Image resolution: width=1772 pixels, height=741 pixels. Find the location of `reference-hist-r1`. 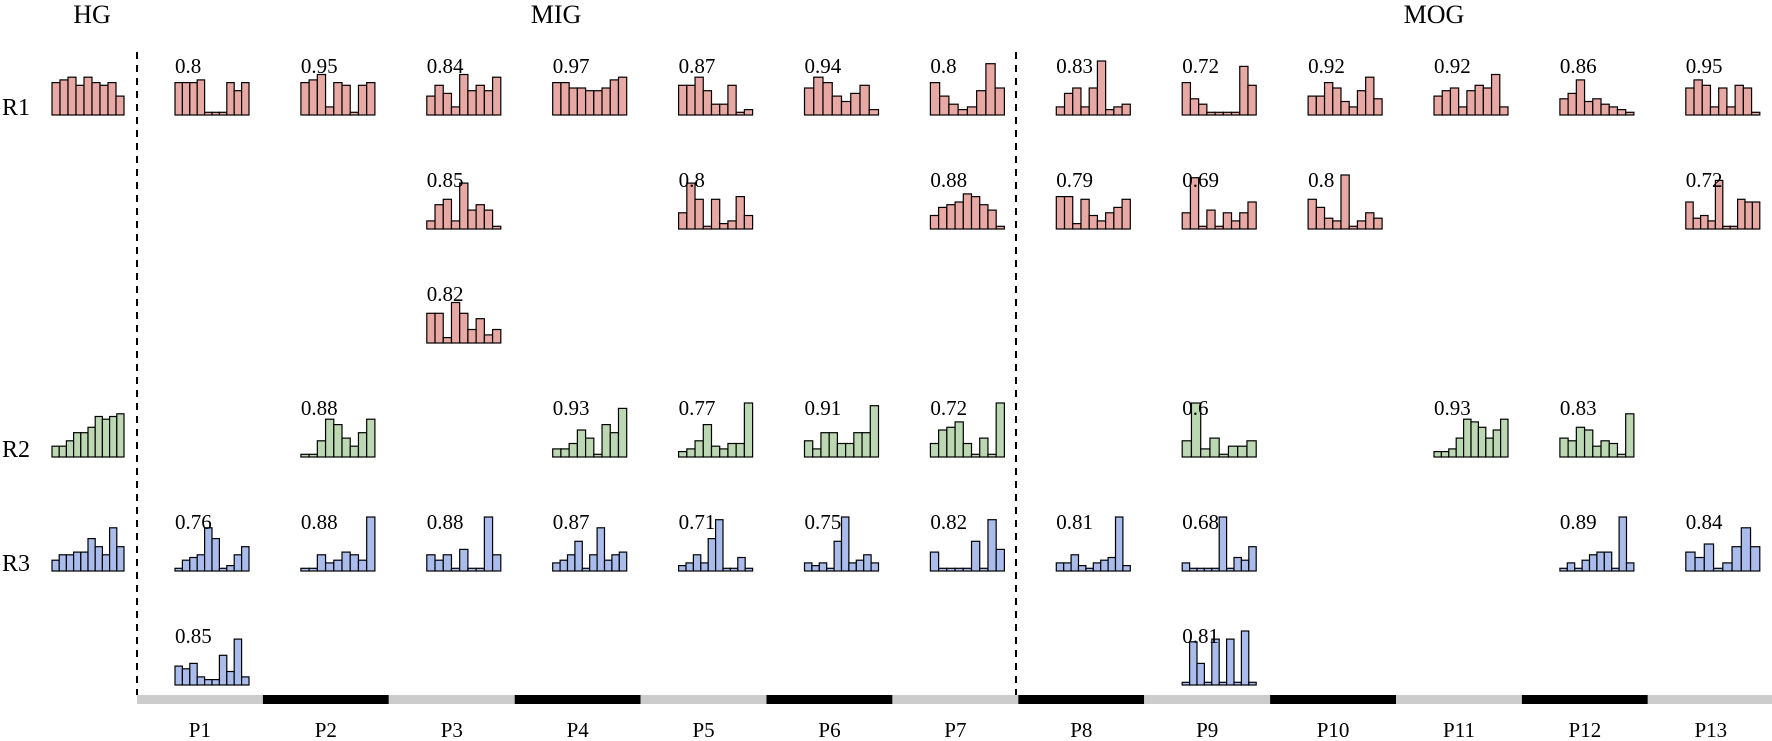

reference-hist-r1 is located at coordinates (88, 96).